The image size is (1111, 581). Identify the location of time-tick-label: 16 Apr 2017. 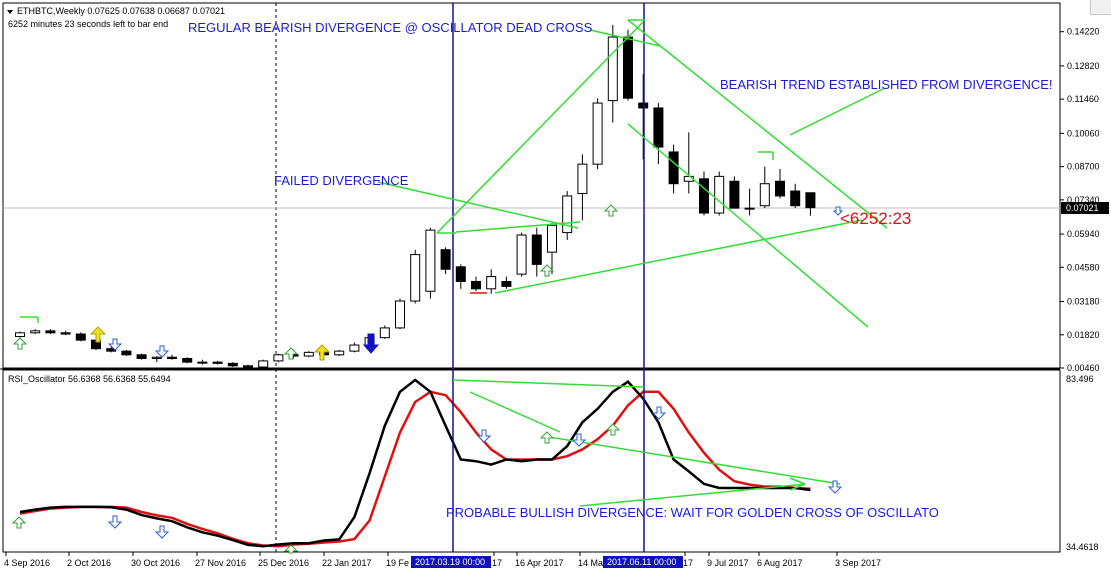
(539, 563).